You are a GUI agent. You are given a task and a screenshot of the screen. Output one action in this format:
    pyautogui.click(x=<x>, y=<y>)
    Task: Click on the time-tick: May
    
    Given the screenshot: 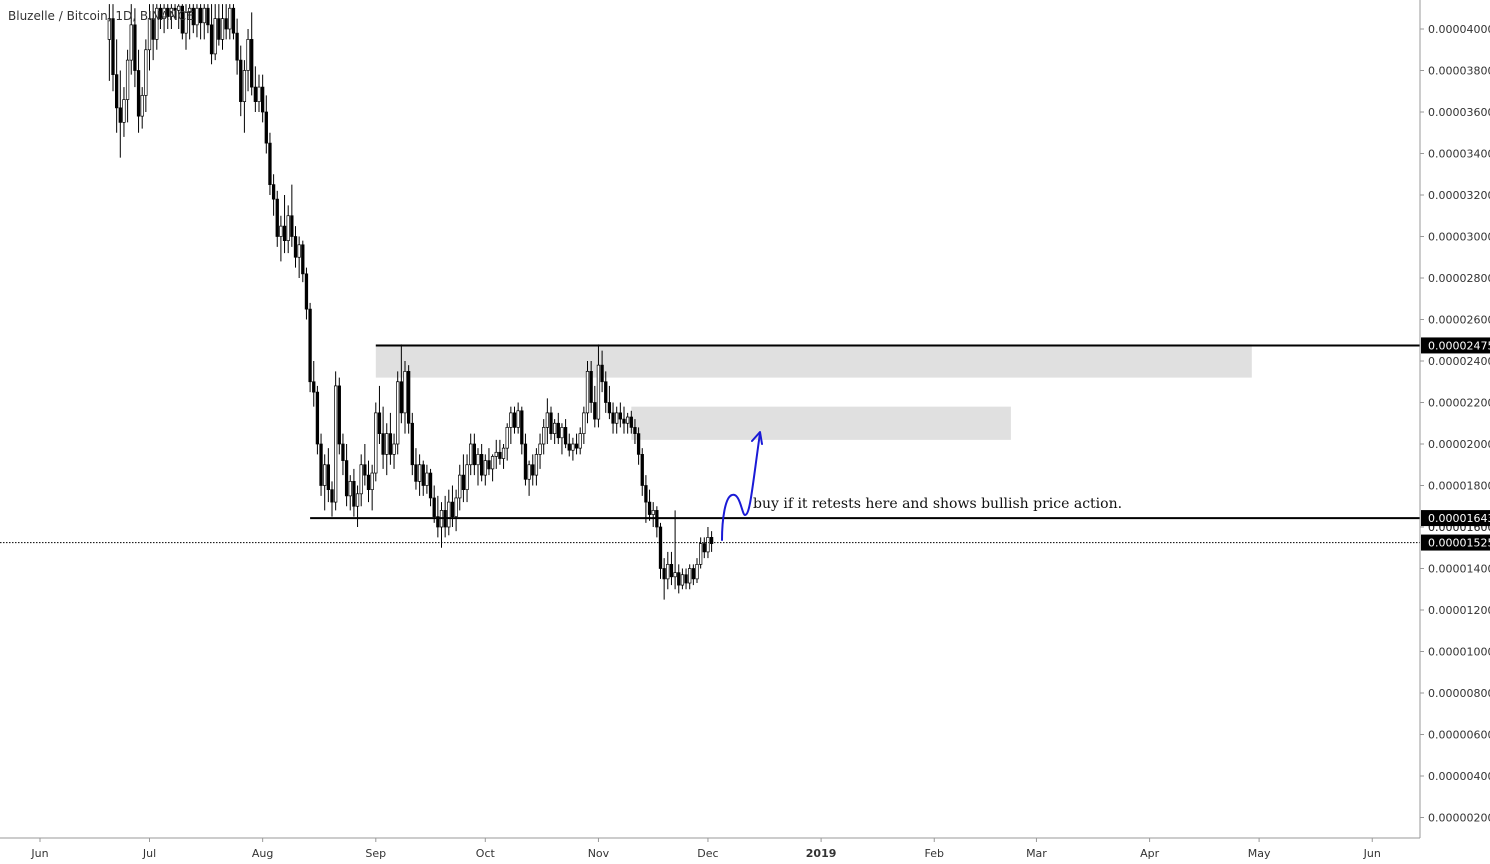 What is the action you would take?
    pyautogui.click(x=1259, y=849)
    